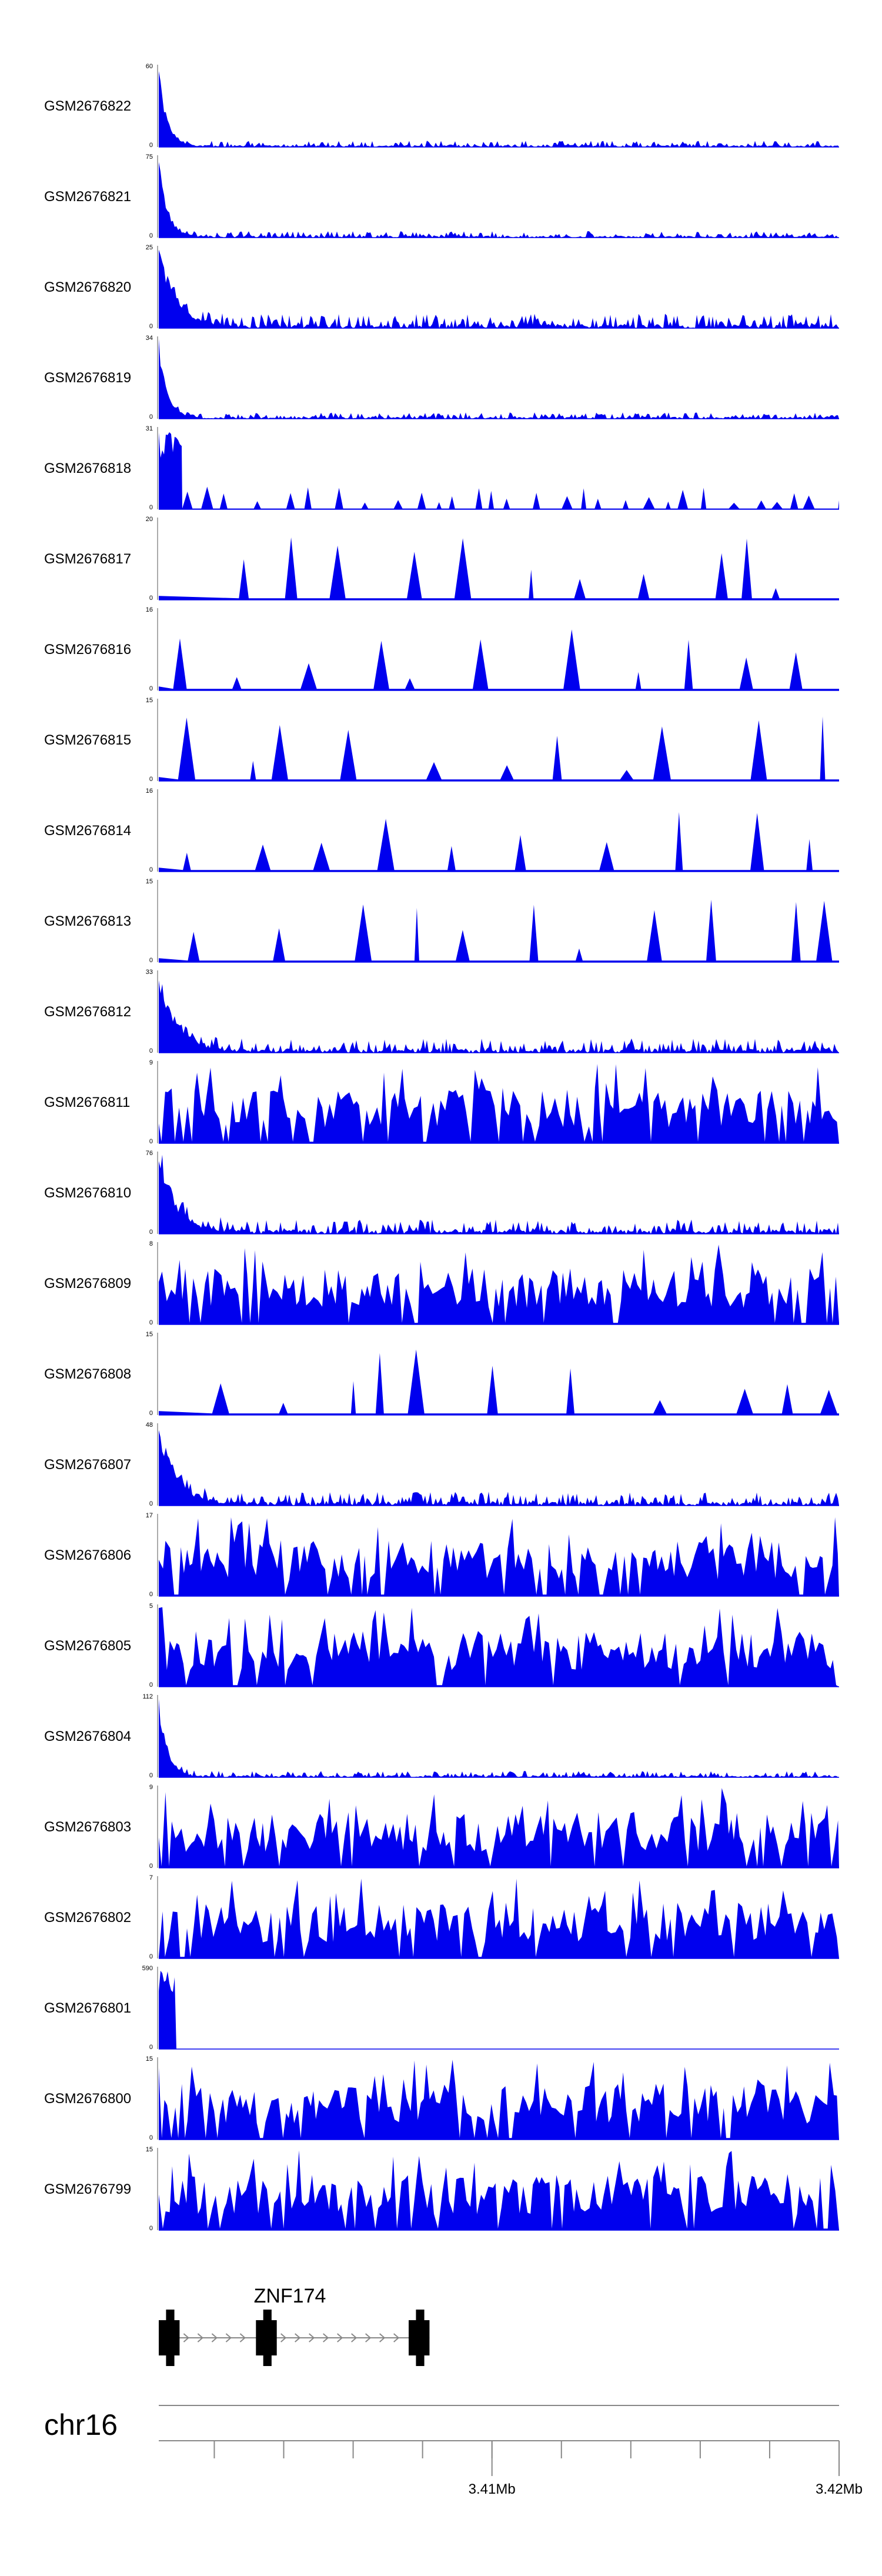 Image resolution: width=882 pixels, height=2576 pixels. I want to click on track-gsm2676809: GSM2676809 8 0, so click(441, 1283).